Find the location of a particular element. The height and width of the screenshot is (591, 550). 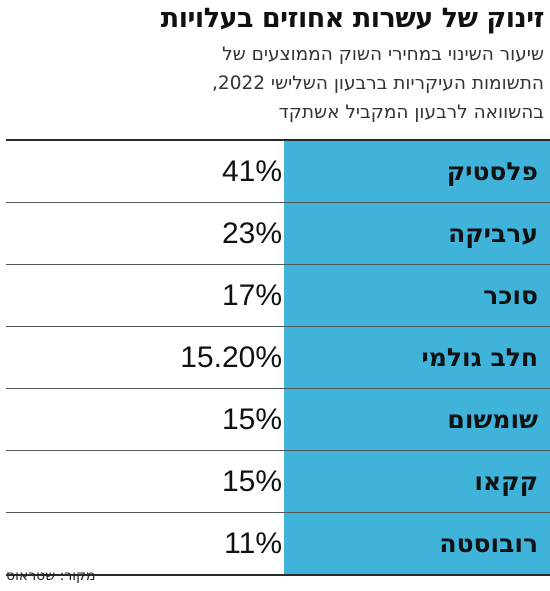

value-label: 23% is located at coordinates (251, 233).